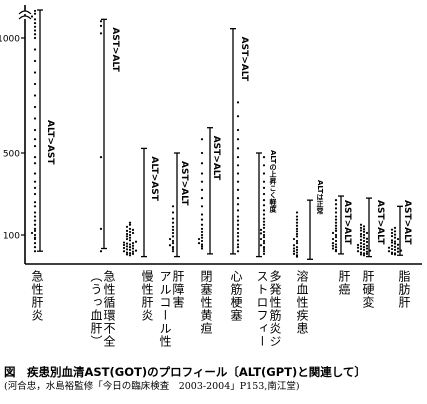 The image size is (427, 404). What do you see at coordinates (273, 182) in the screenshot?
I see `series-annotation: ALTの上昇こく軽度` at bounding box center [273, 182].